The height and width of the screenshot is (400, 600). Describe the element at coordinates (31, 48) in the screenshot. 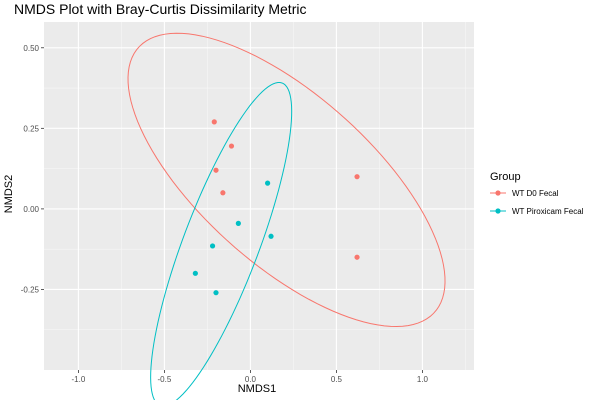

I see `y-tick-label: 0.50` at that location.